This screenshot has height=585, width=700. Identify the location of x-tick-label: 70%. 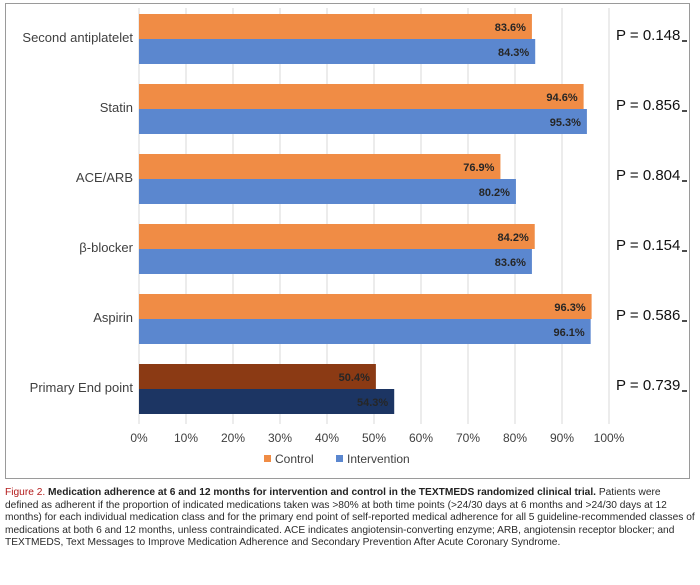
(468, 438).